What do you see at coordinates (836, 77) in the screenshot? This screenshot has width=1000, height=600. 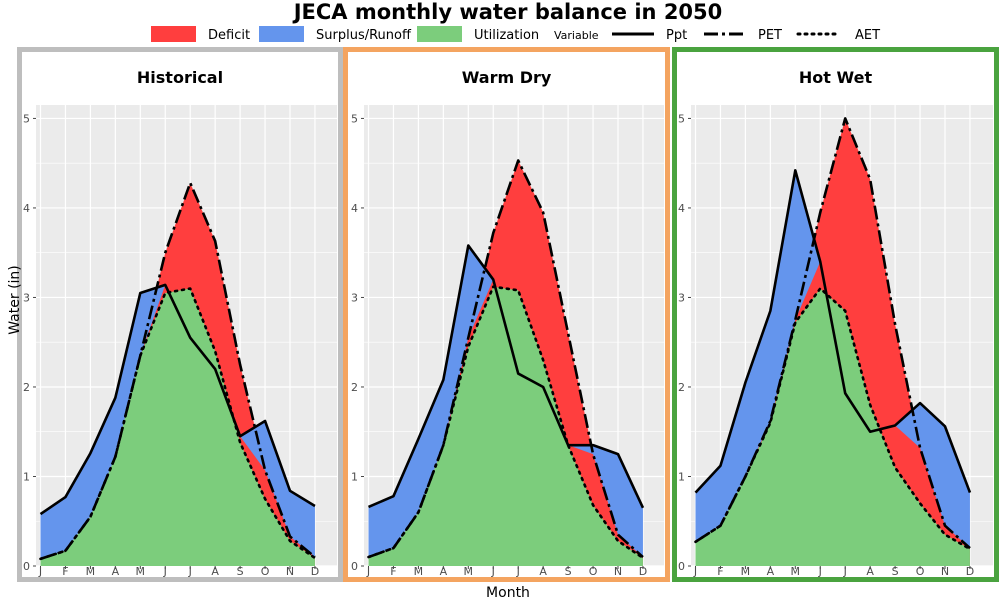 I see `panel-title-2: Hot Wet` at bounding box center [836, 77].